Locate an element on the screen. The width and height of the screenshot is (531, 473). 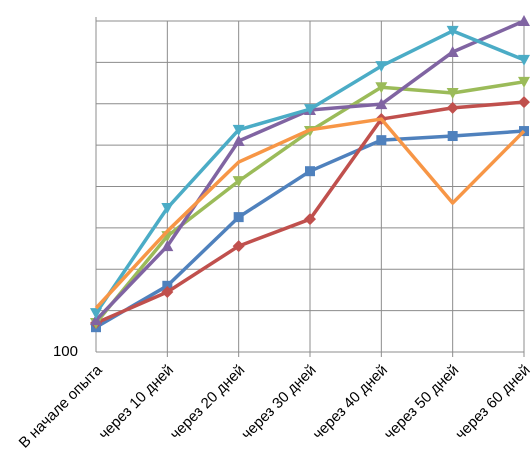
x-tick-label: В начале опыта is located at coordinates (61, 406).